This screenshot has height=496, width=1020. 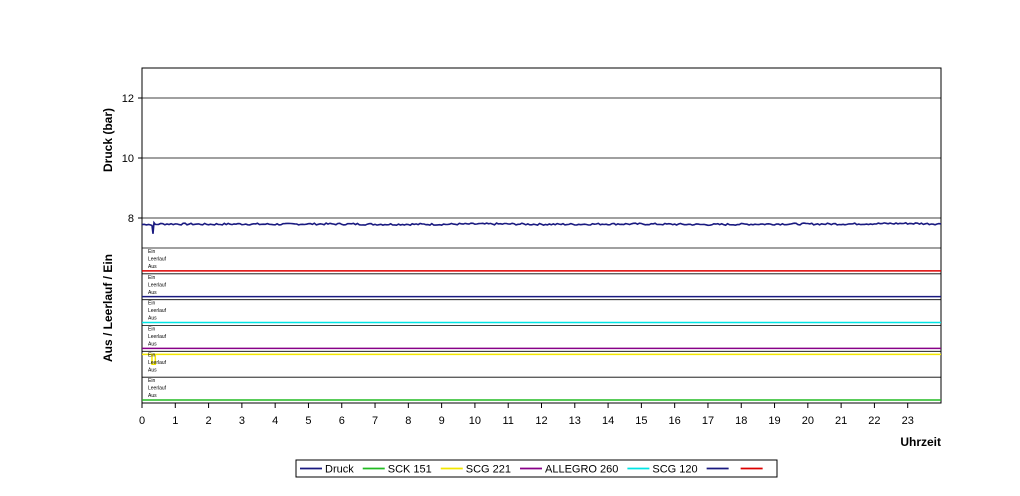 I want to click on legend: Druck SCK 151 SCG 221 ALLEGRO 260 SCG 120, so click(x=531, y=470).